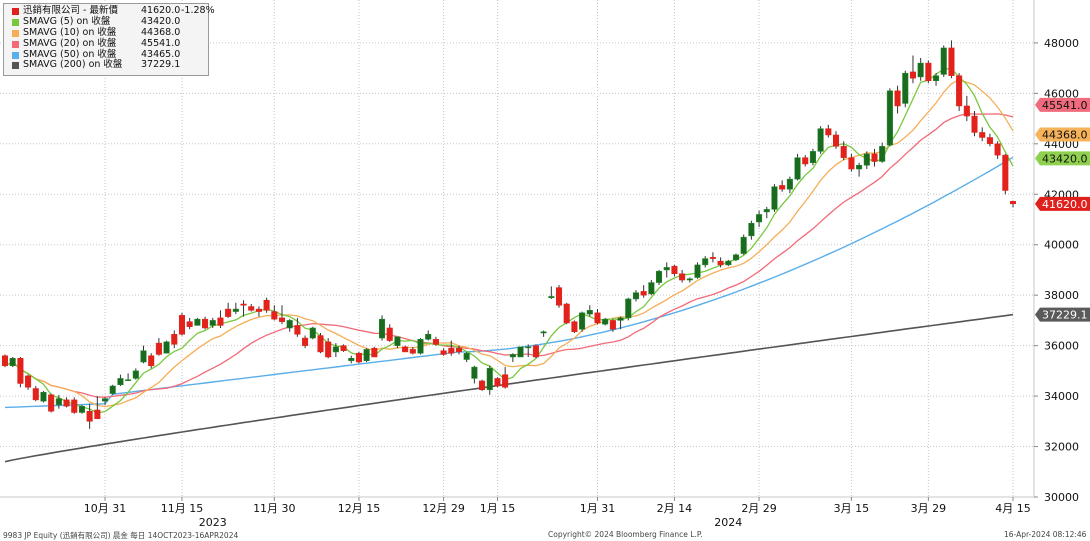 Image resolution: width=1090 pixels, height=541 pixels. Describe the element at coordinates (1065, 105) in the screenshot. I see `value-label-sma20-text: 45541.0` at that location.